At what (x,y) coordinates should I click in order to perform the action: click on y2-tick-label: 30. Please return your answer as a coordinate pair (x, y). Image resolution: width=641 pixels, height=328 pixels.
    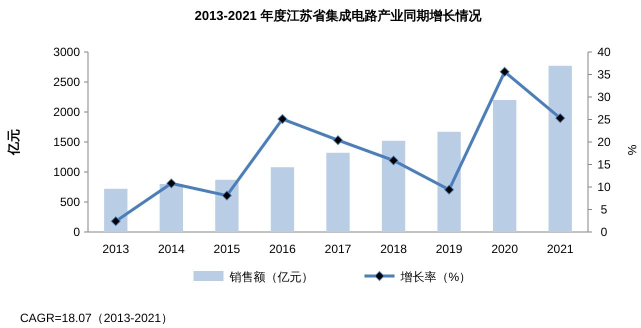
    Looking at the image, I should click on (604, 97).